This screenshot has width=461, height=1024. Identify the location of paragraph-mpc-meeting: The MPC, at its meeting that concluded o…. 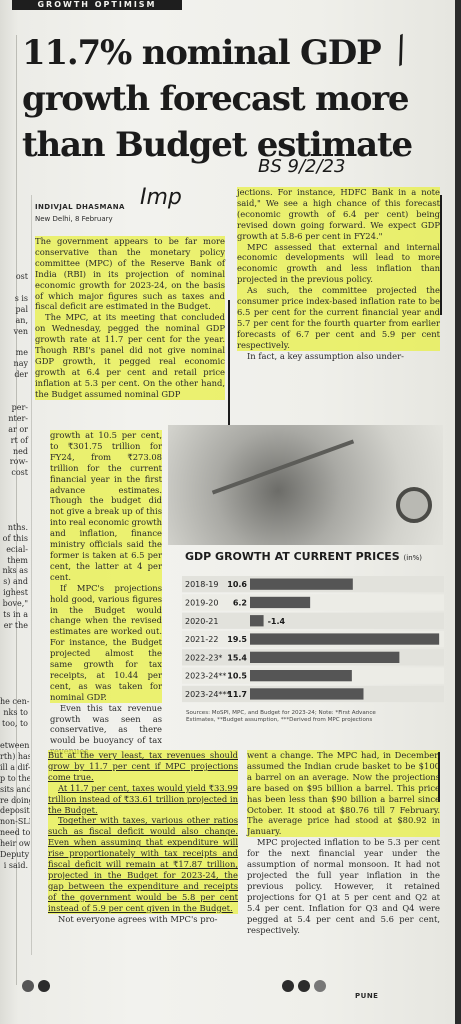
(130, 356).